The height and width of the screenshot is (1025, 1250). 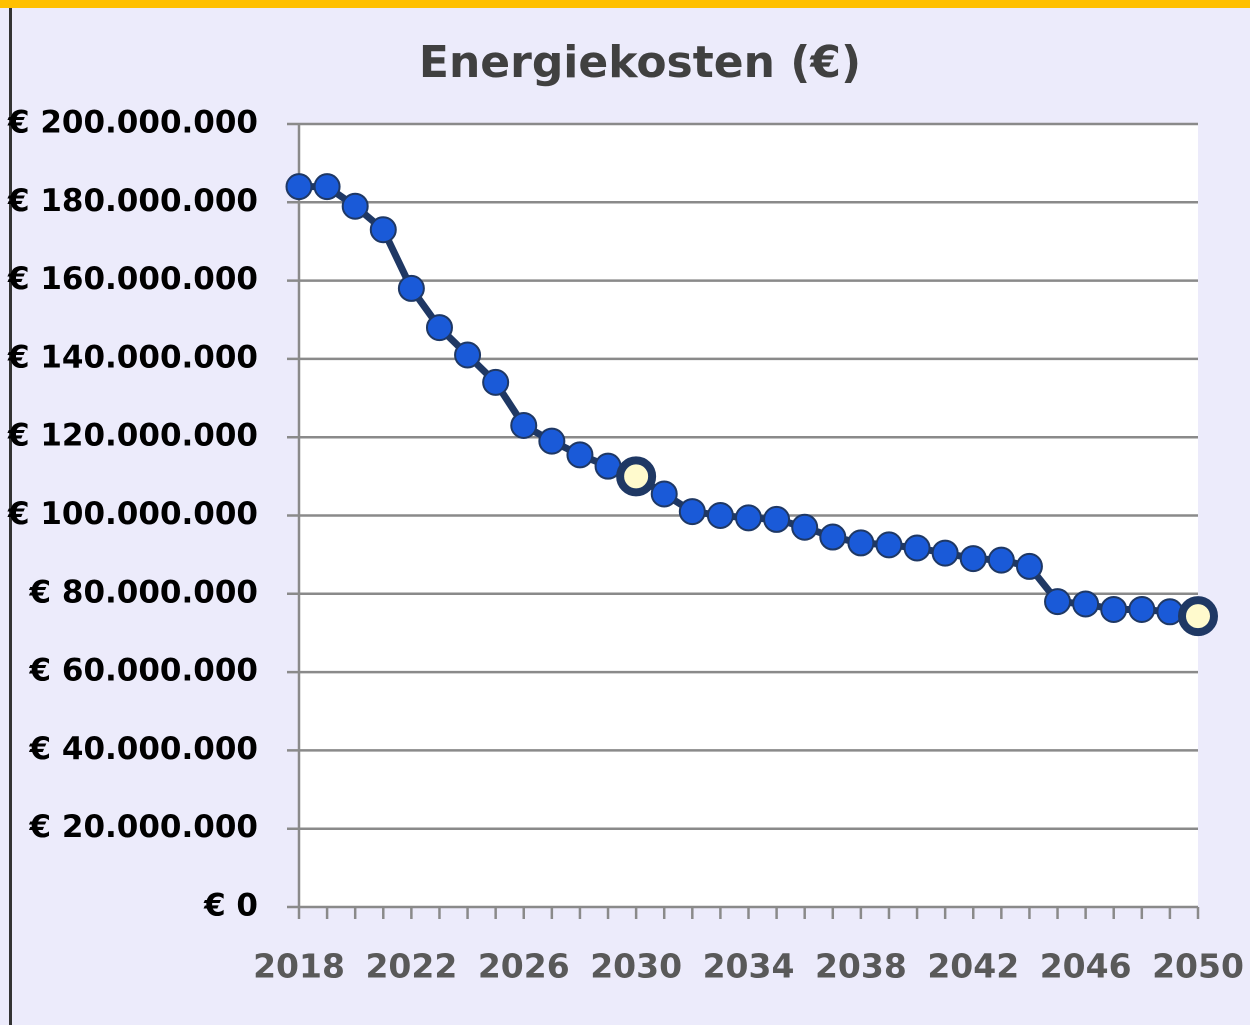 What do you see at coordinates (143, 827) in the screenshot?
I see `y-tick-label: € 20.000.000` at bounding box center [143, 827].